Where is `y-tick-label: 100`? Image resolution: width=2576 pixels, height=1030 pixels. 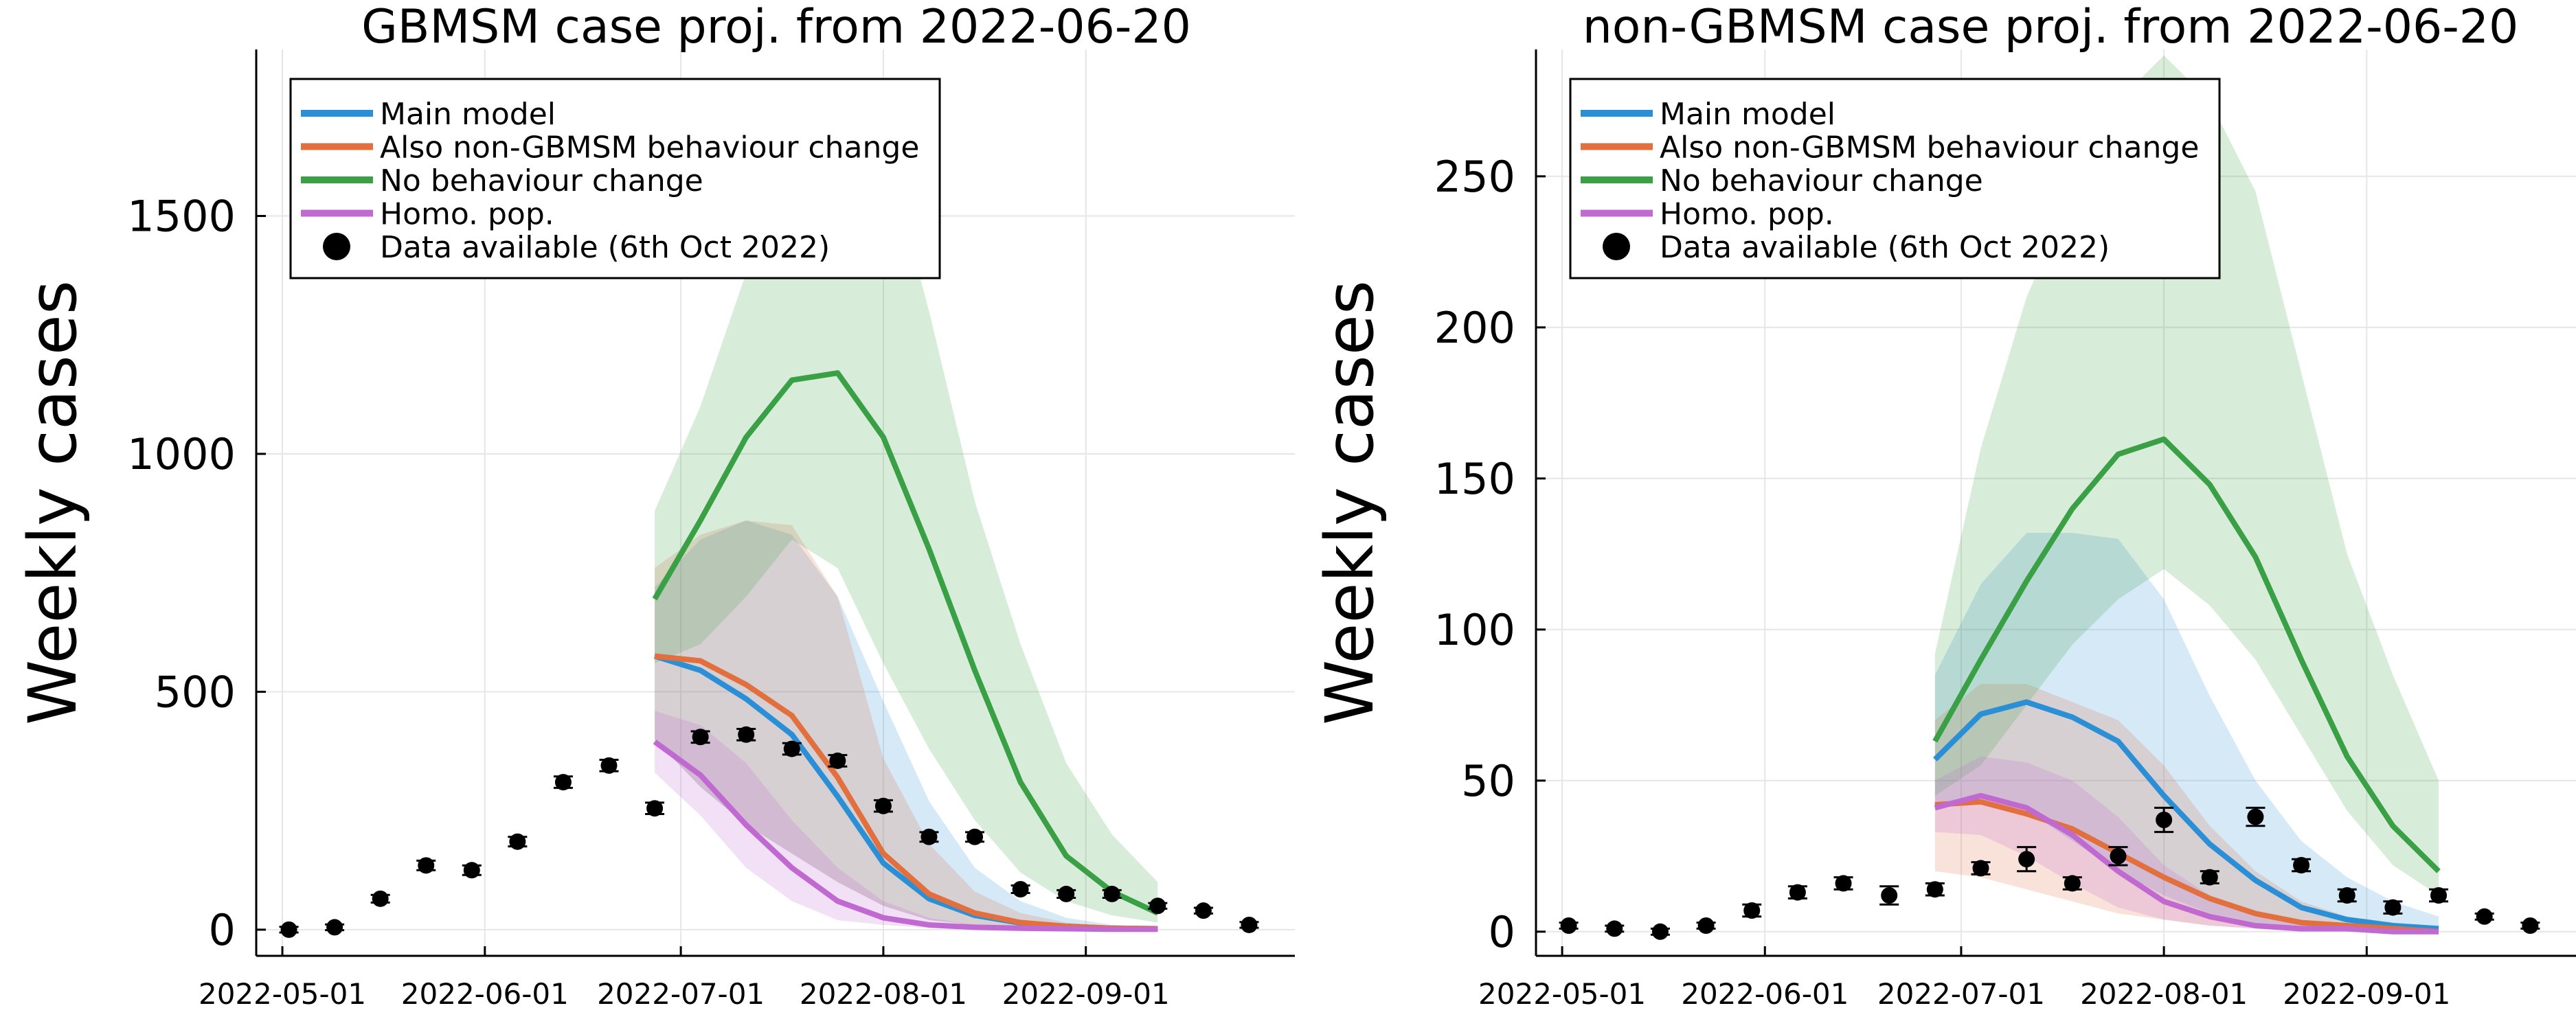 y-tick-label: 100 is located at coordinates (1474, 630).